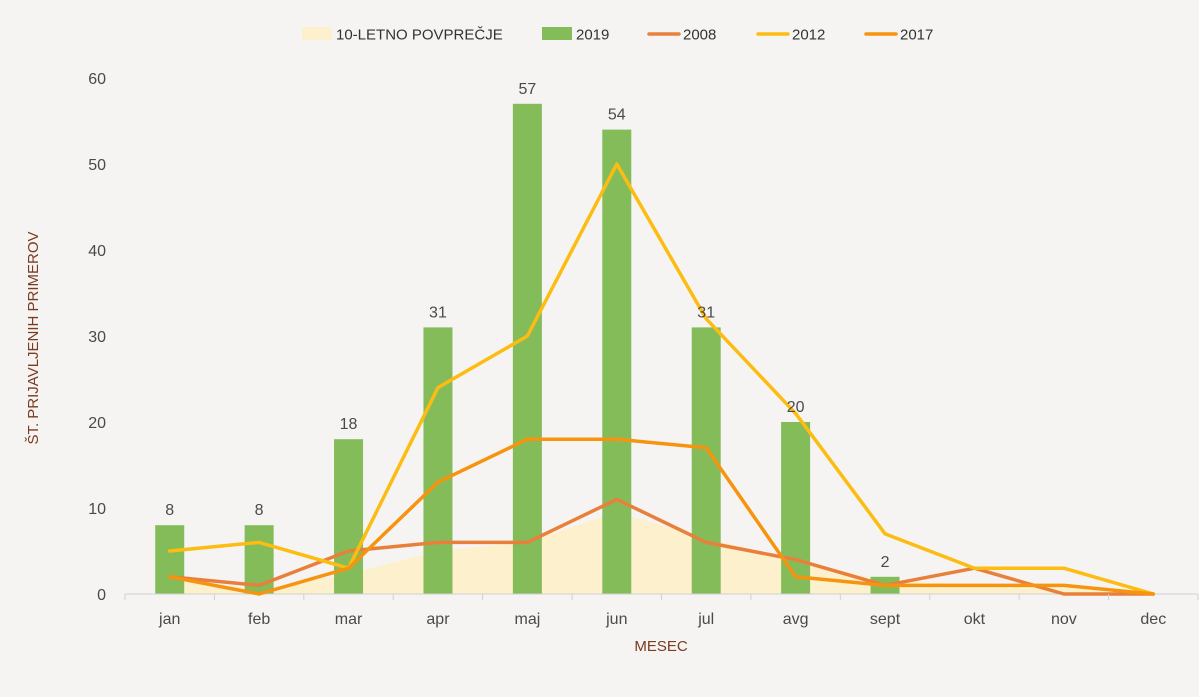 The image size is (1199, 697). What do you see at coordinates (170, 559) in the screenshot?
I see `bar-2019-jan` at bounding box center [170, 559].